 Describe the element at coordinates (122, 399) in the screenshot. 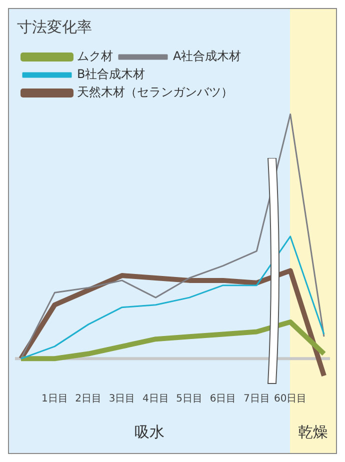

I see `x-tick-label: 3日目` at that location.